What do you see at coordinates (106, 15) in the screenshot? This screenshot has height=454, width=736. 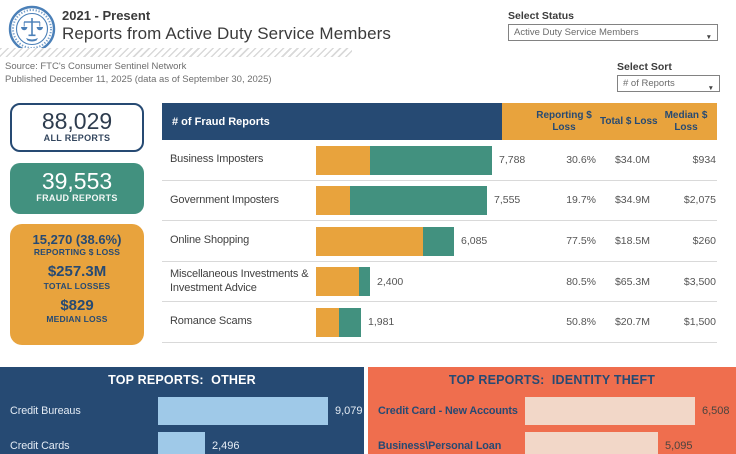 I see `report-period: 2021 - Present` at bounding box center [106, 15].